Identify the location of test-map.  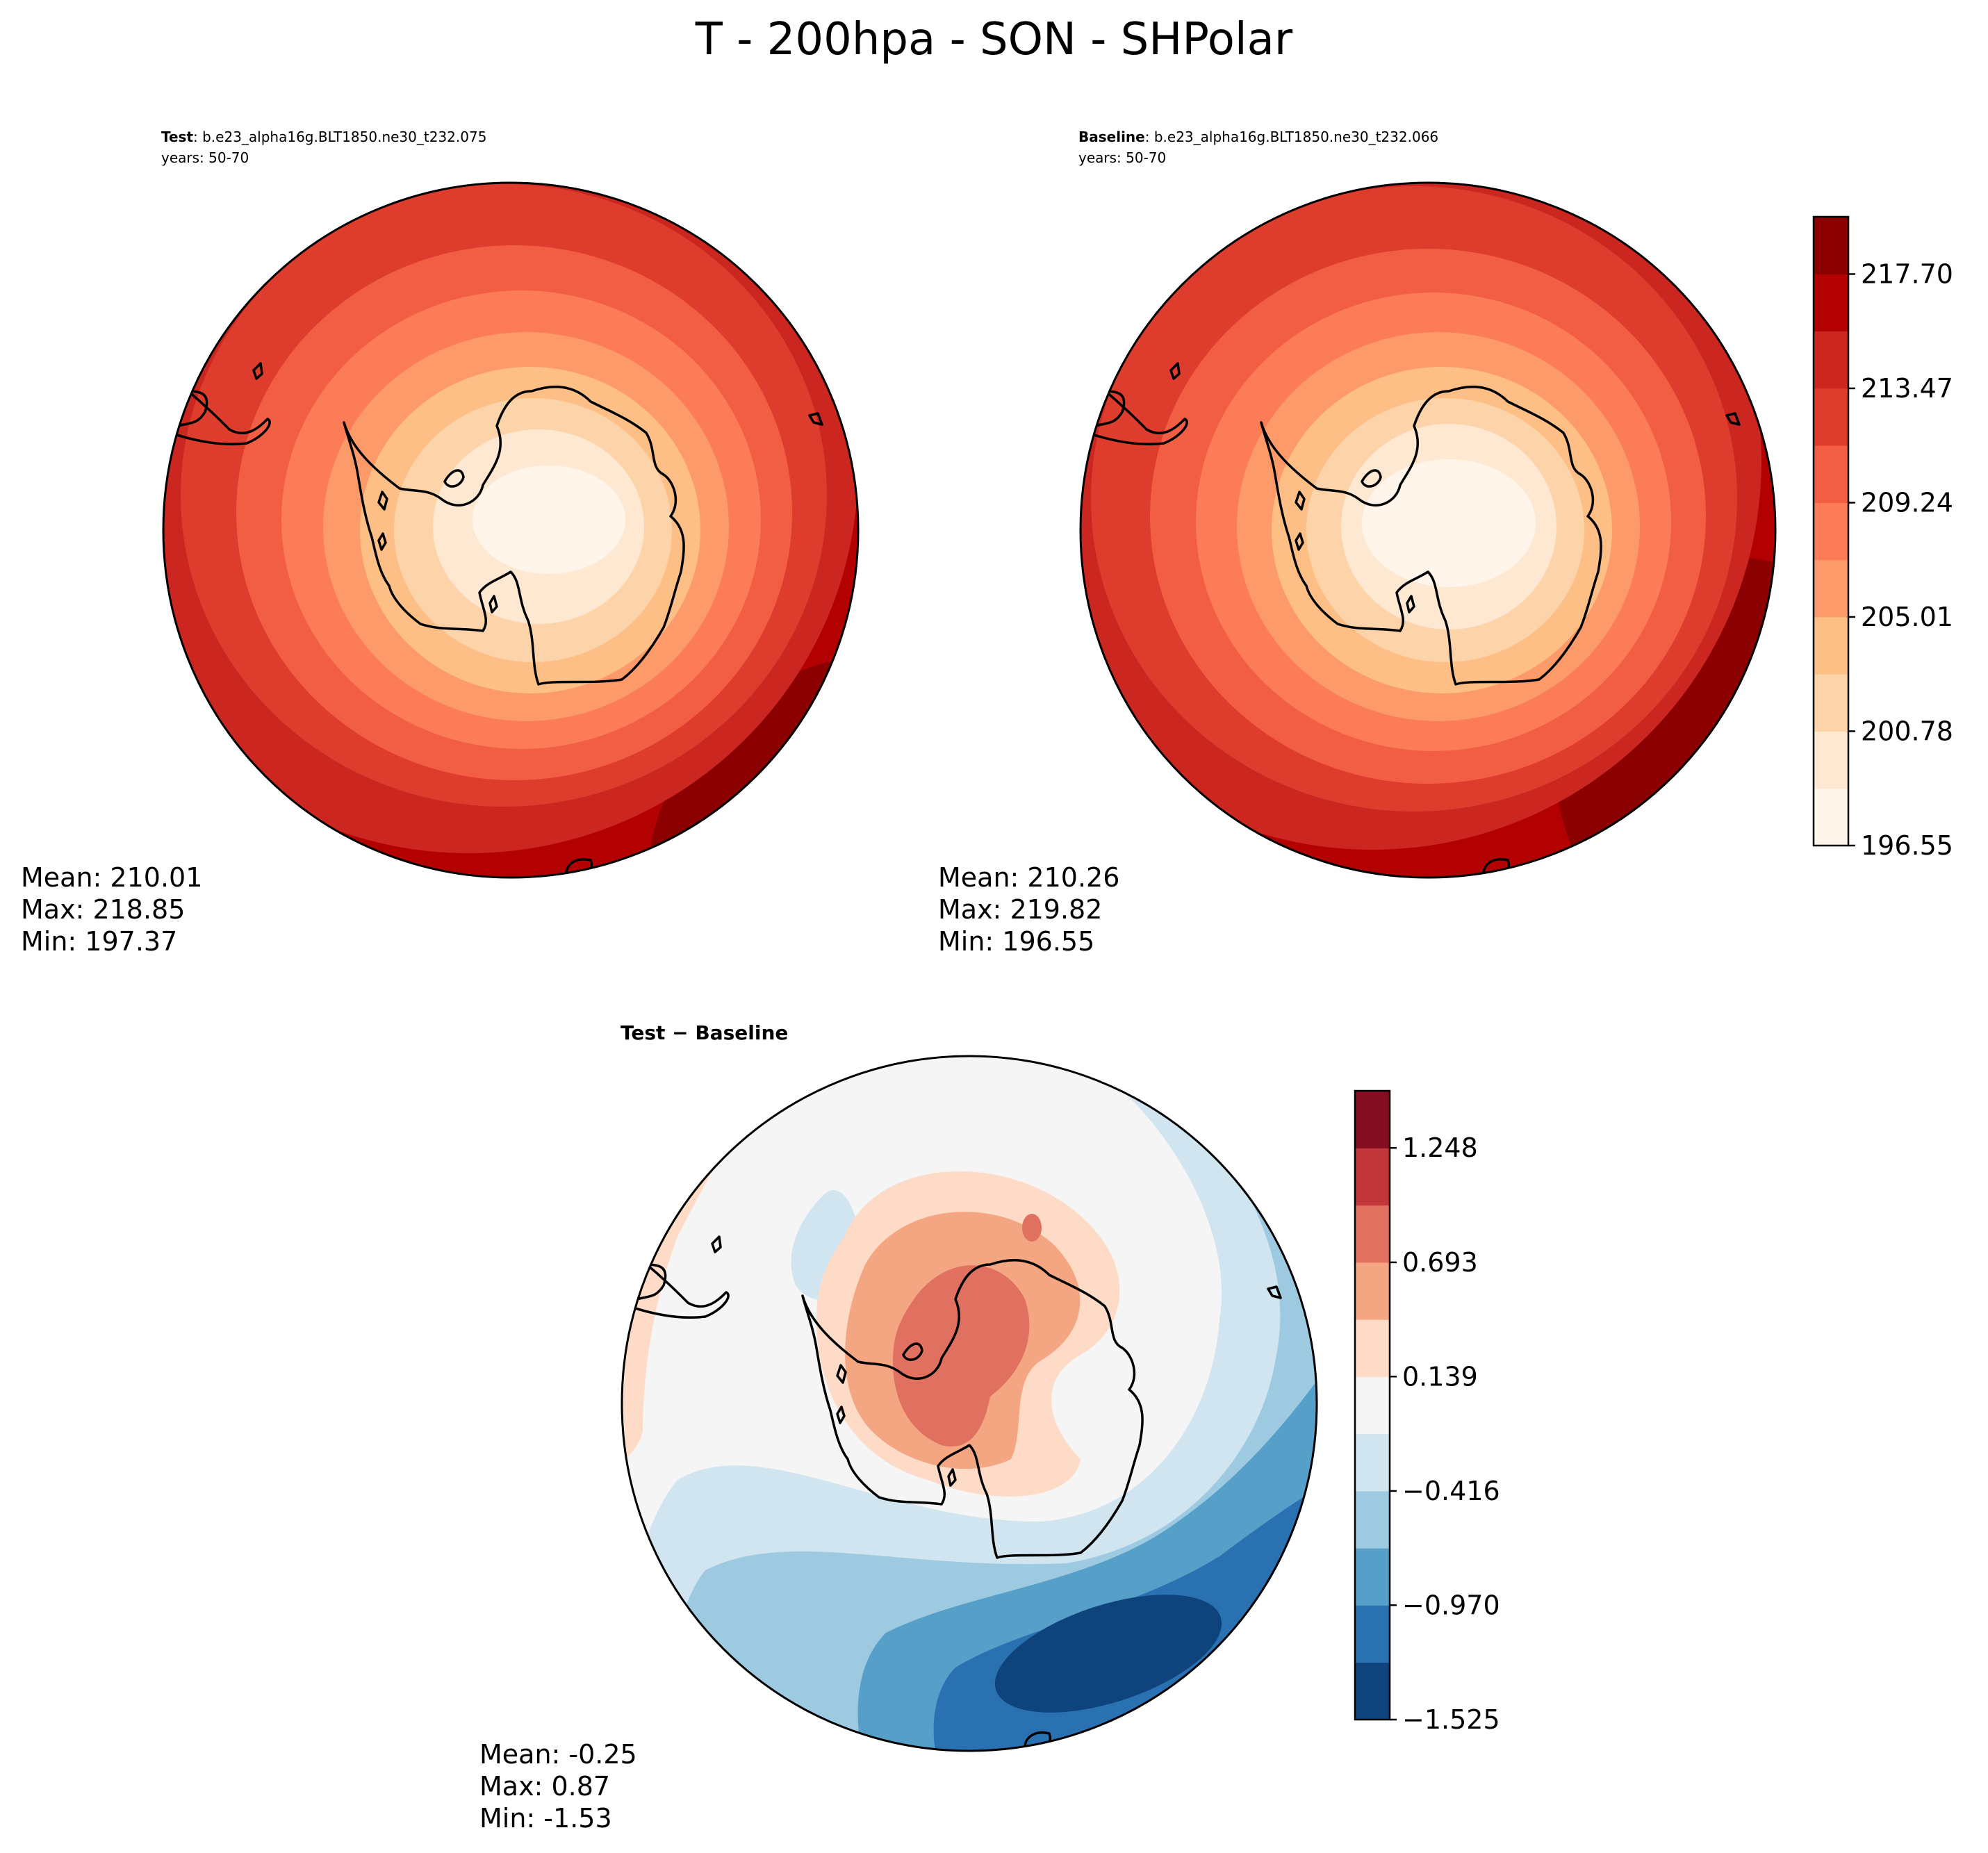
(511, 530).